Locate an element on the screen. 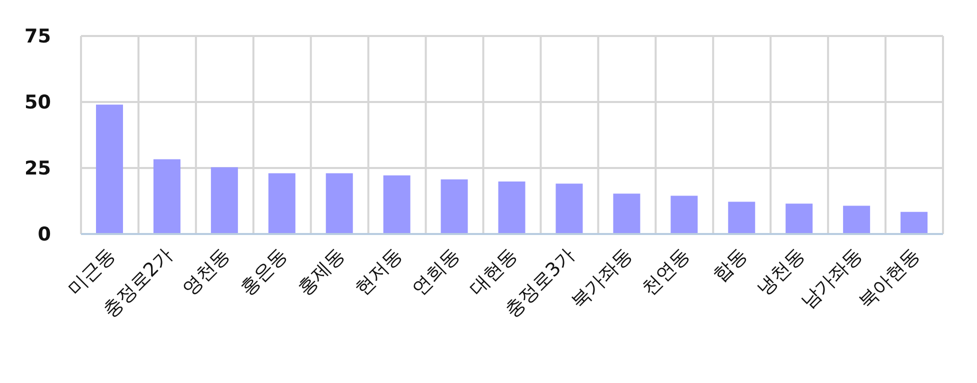 This screenshot has height=383, width=977. y-tick-label: 0 is located at coordinates (44, 235).